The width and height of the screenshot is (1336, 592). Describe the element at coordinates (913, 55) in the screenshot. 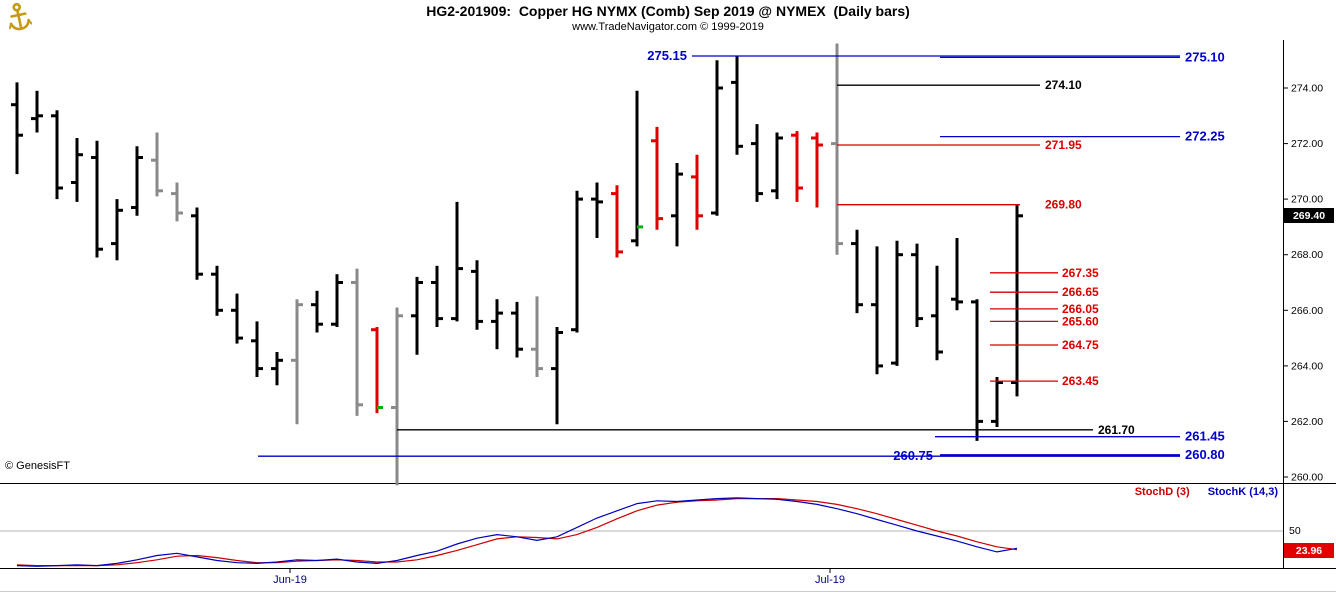

I see `level-annotation: 275.15` at that location.